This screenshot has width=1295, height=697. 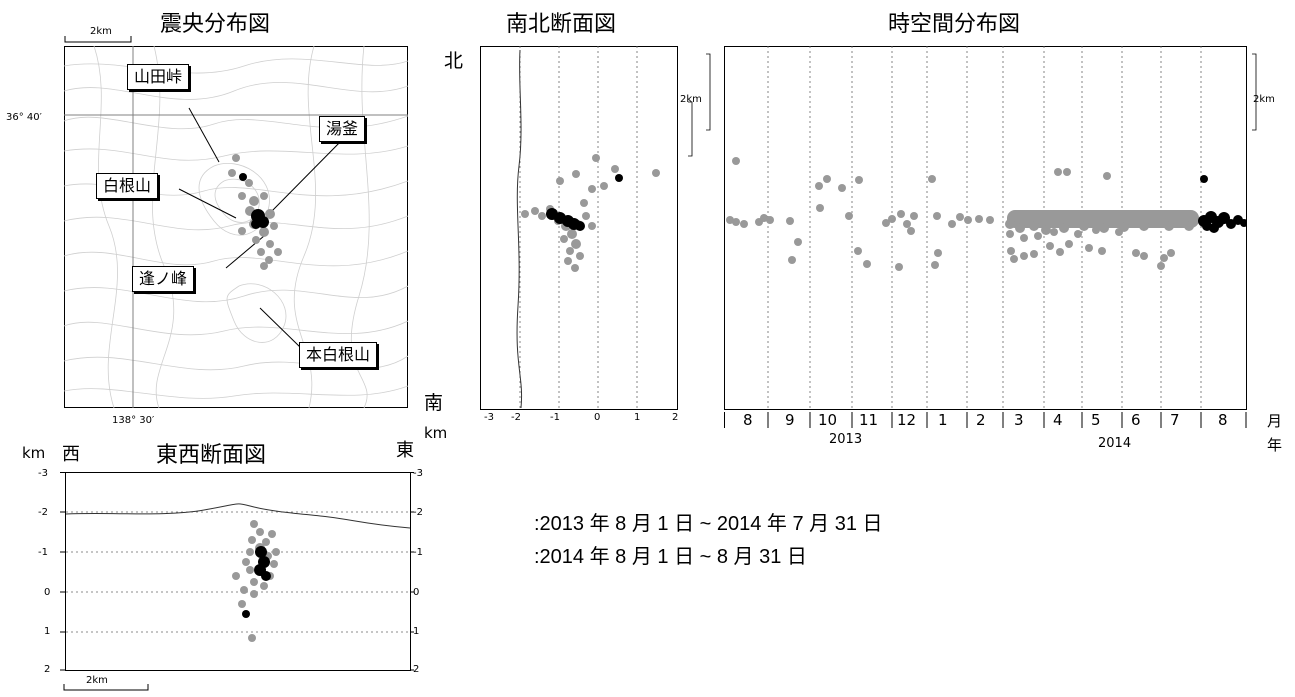 What do you see at coordinates (418, 512) in the screenshot?
I see `ew-ytick-right-1: -2` at bounding box center [418, 512].